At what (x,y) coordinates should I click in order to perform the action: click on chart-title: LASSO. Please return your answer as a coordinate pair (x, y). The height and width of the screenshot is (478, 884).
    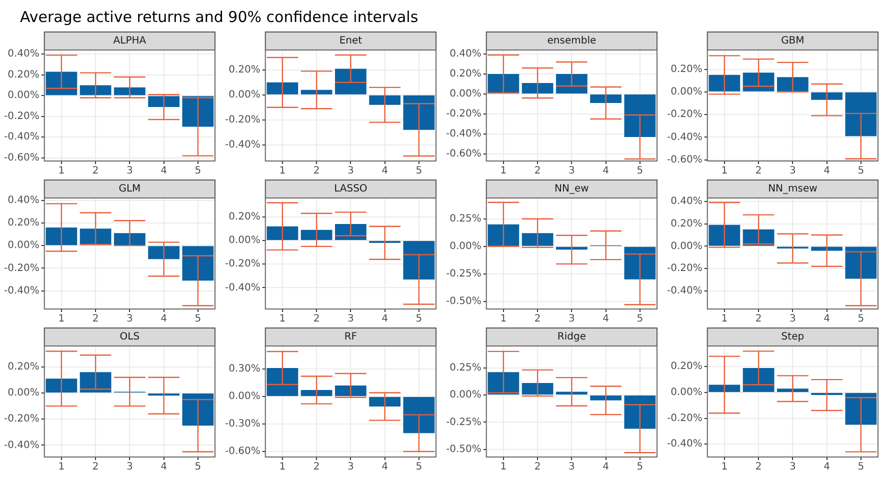
    Looking at the image, I should click on (351, 189).